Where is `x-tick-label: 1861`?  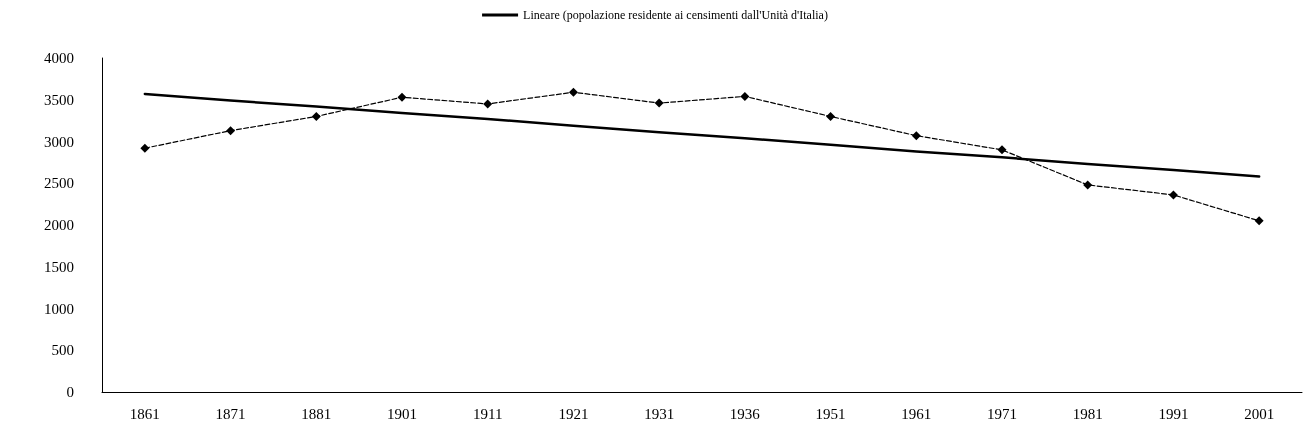
x-tick-label: 1861 is located at coordinates (144, 413).